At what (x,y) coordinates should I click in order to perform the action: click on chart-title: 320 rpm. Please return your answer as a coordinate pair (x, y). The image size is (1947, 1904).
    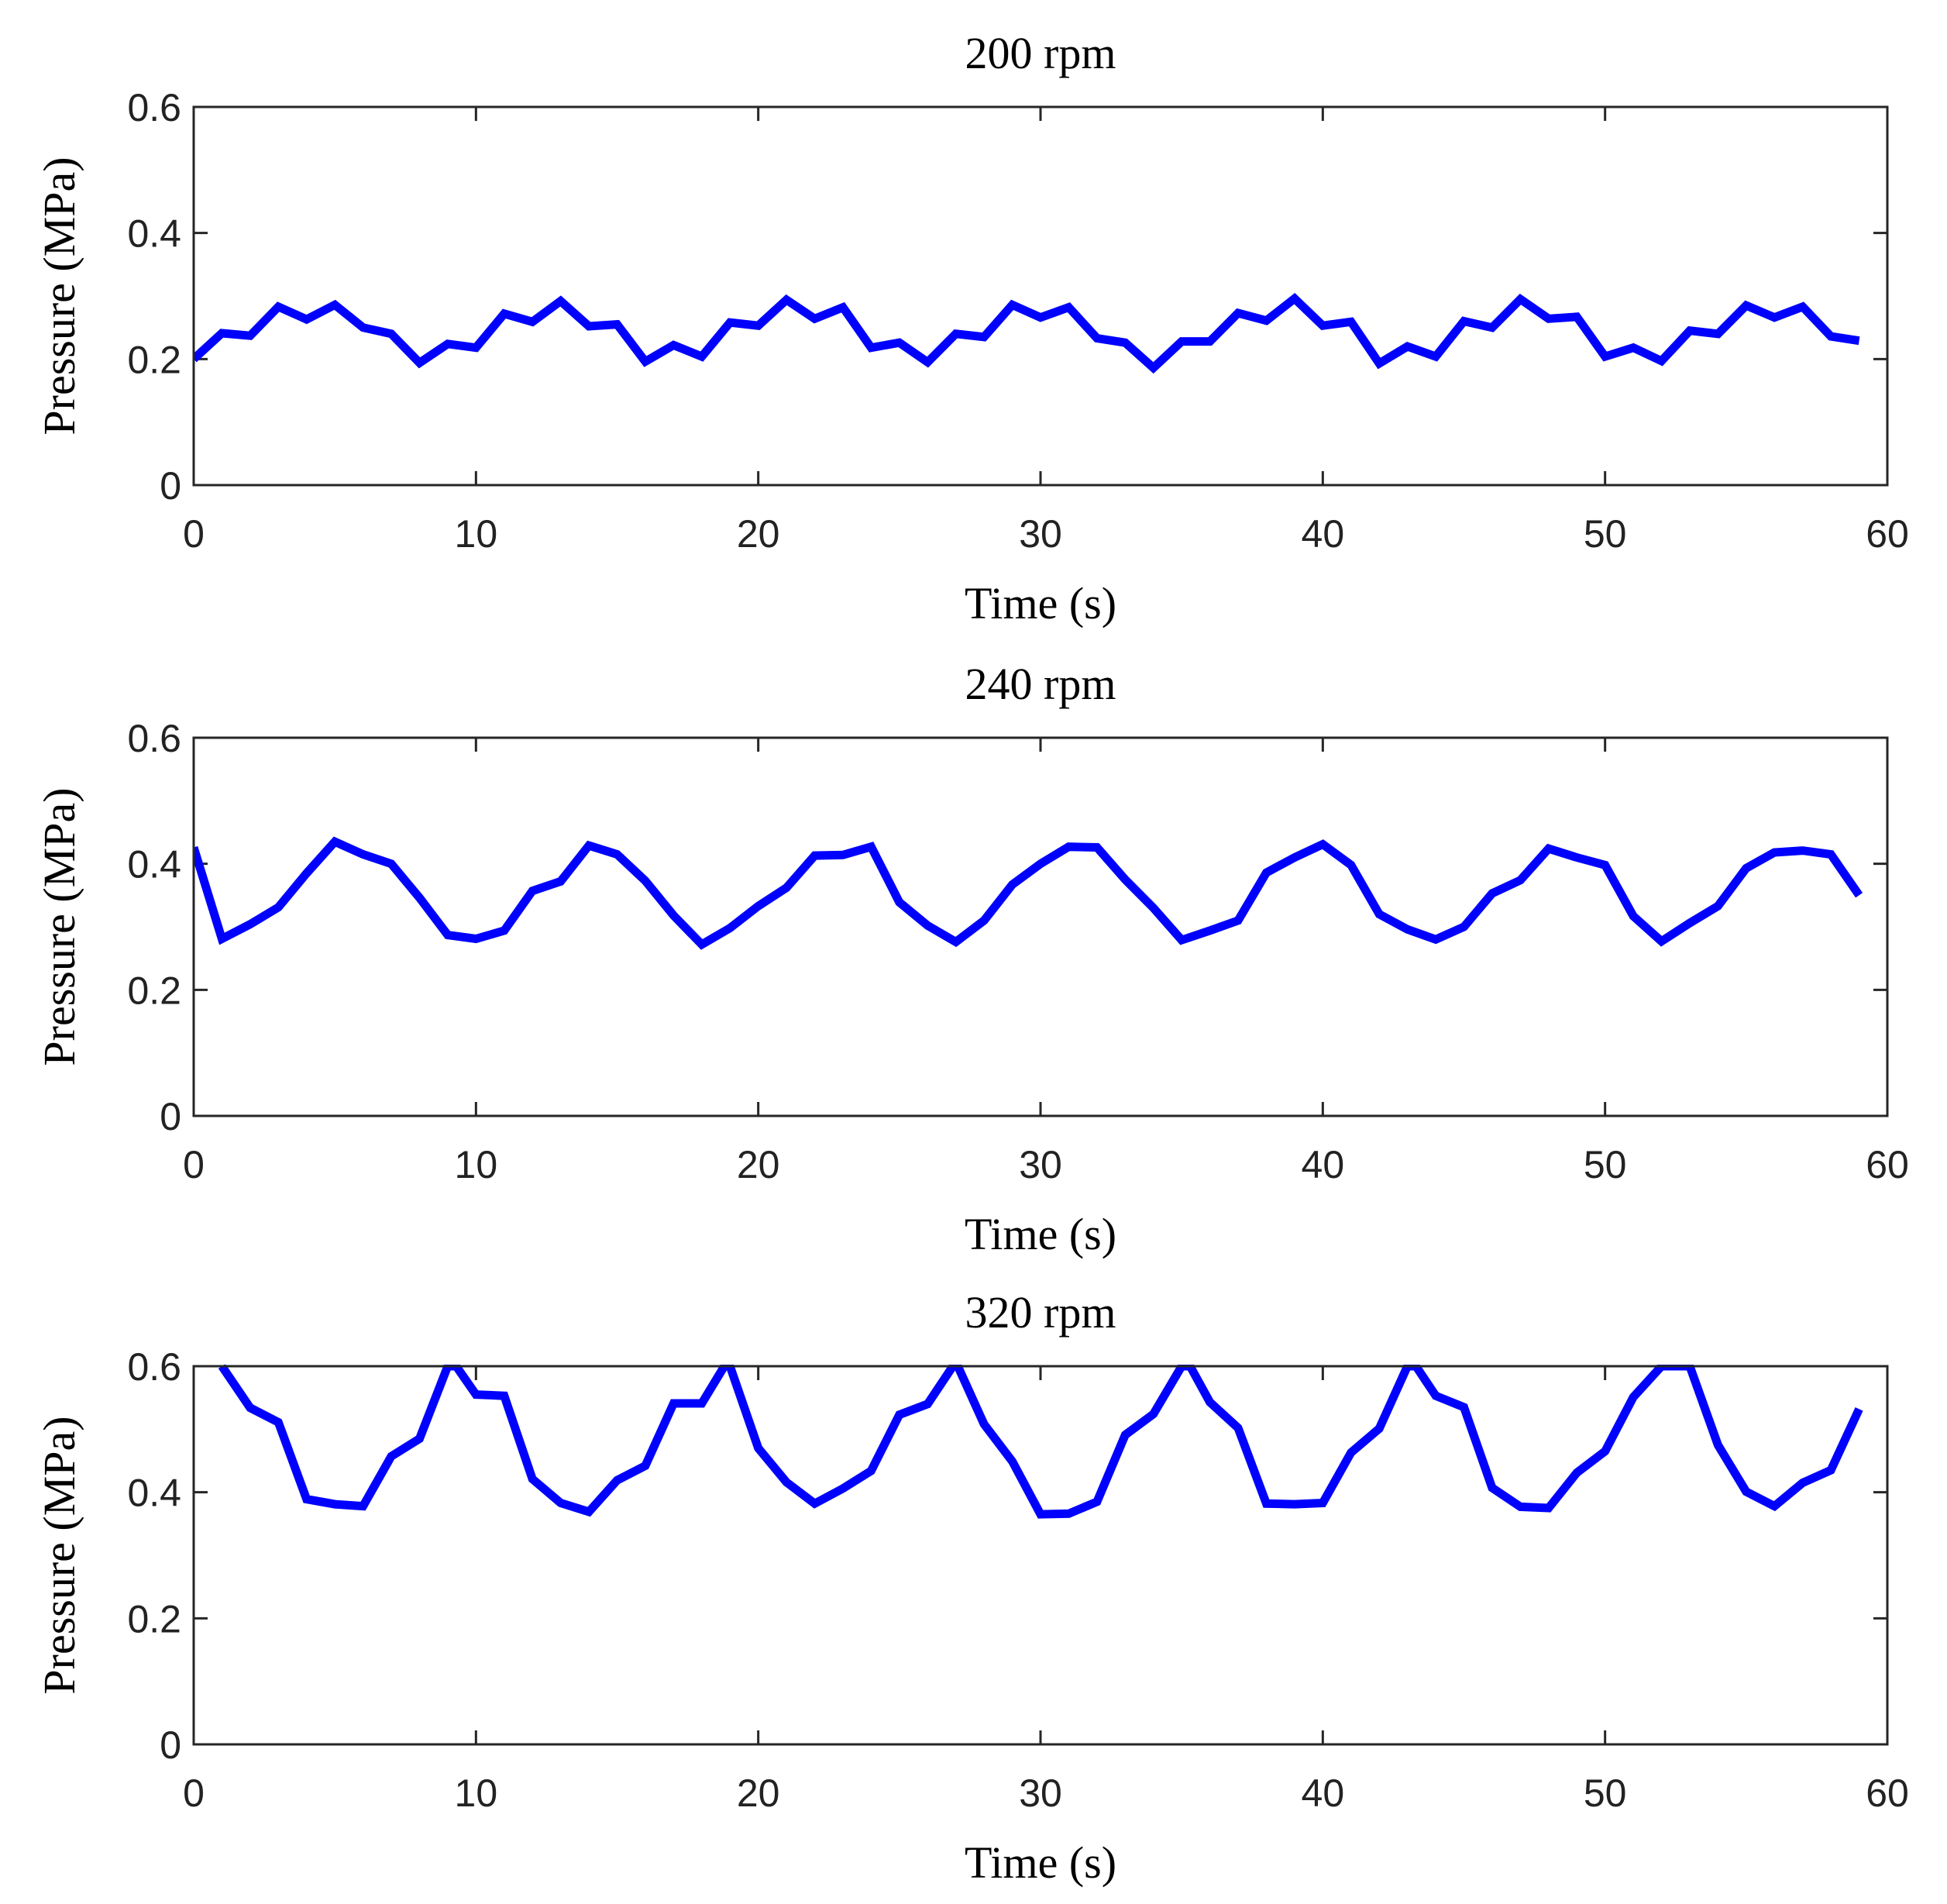
    Looking at the image, I should click on (1040, 1312).